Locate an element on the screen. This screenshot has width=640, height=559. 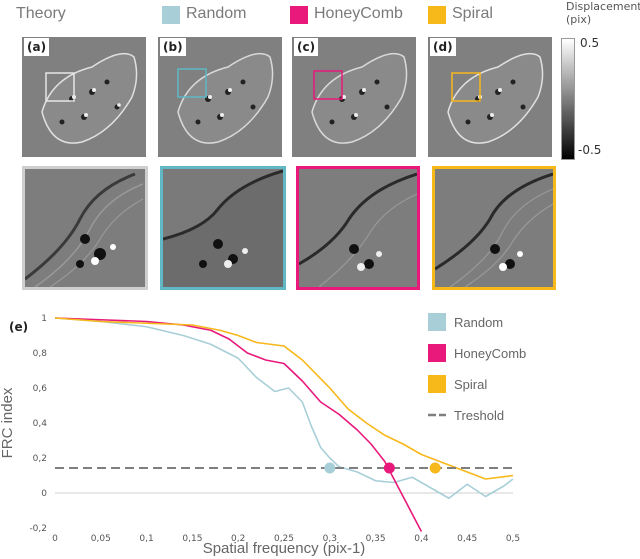
colorbar-max: 0.5 is located at coordinates (590, 43).